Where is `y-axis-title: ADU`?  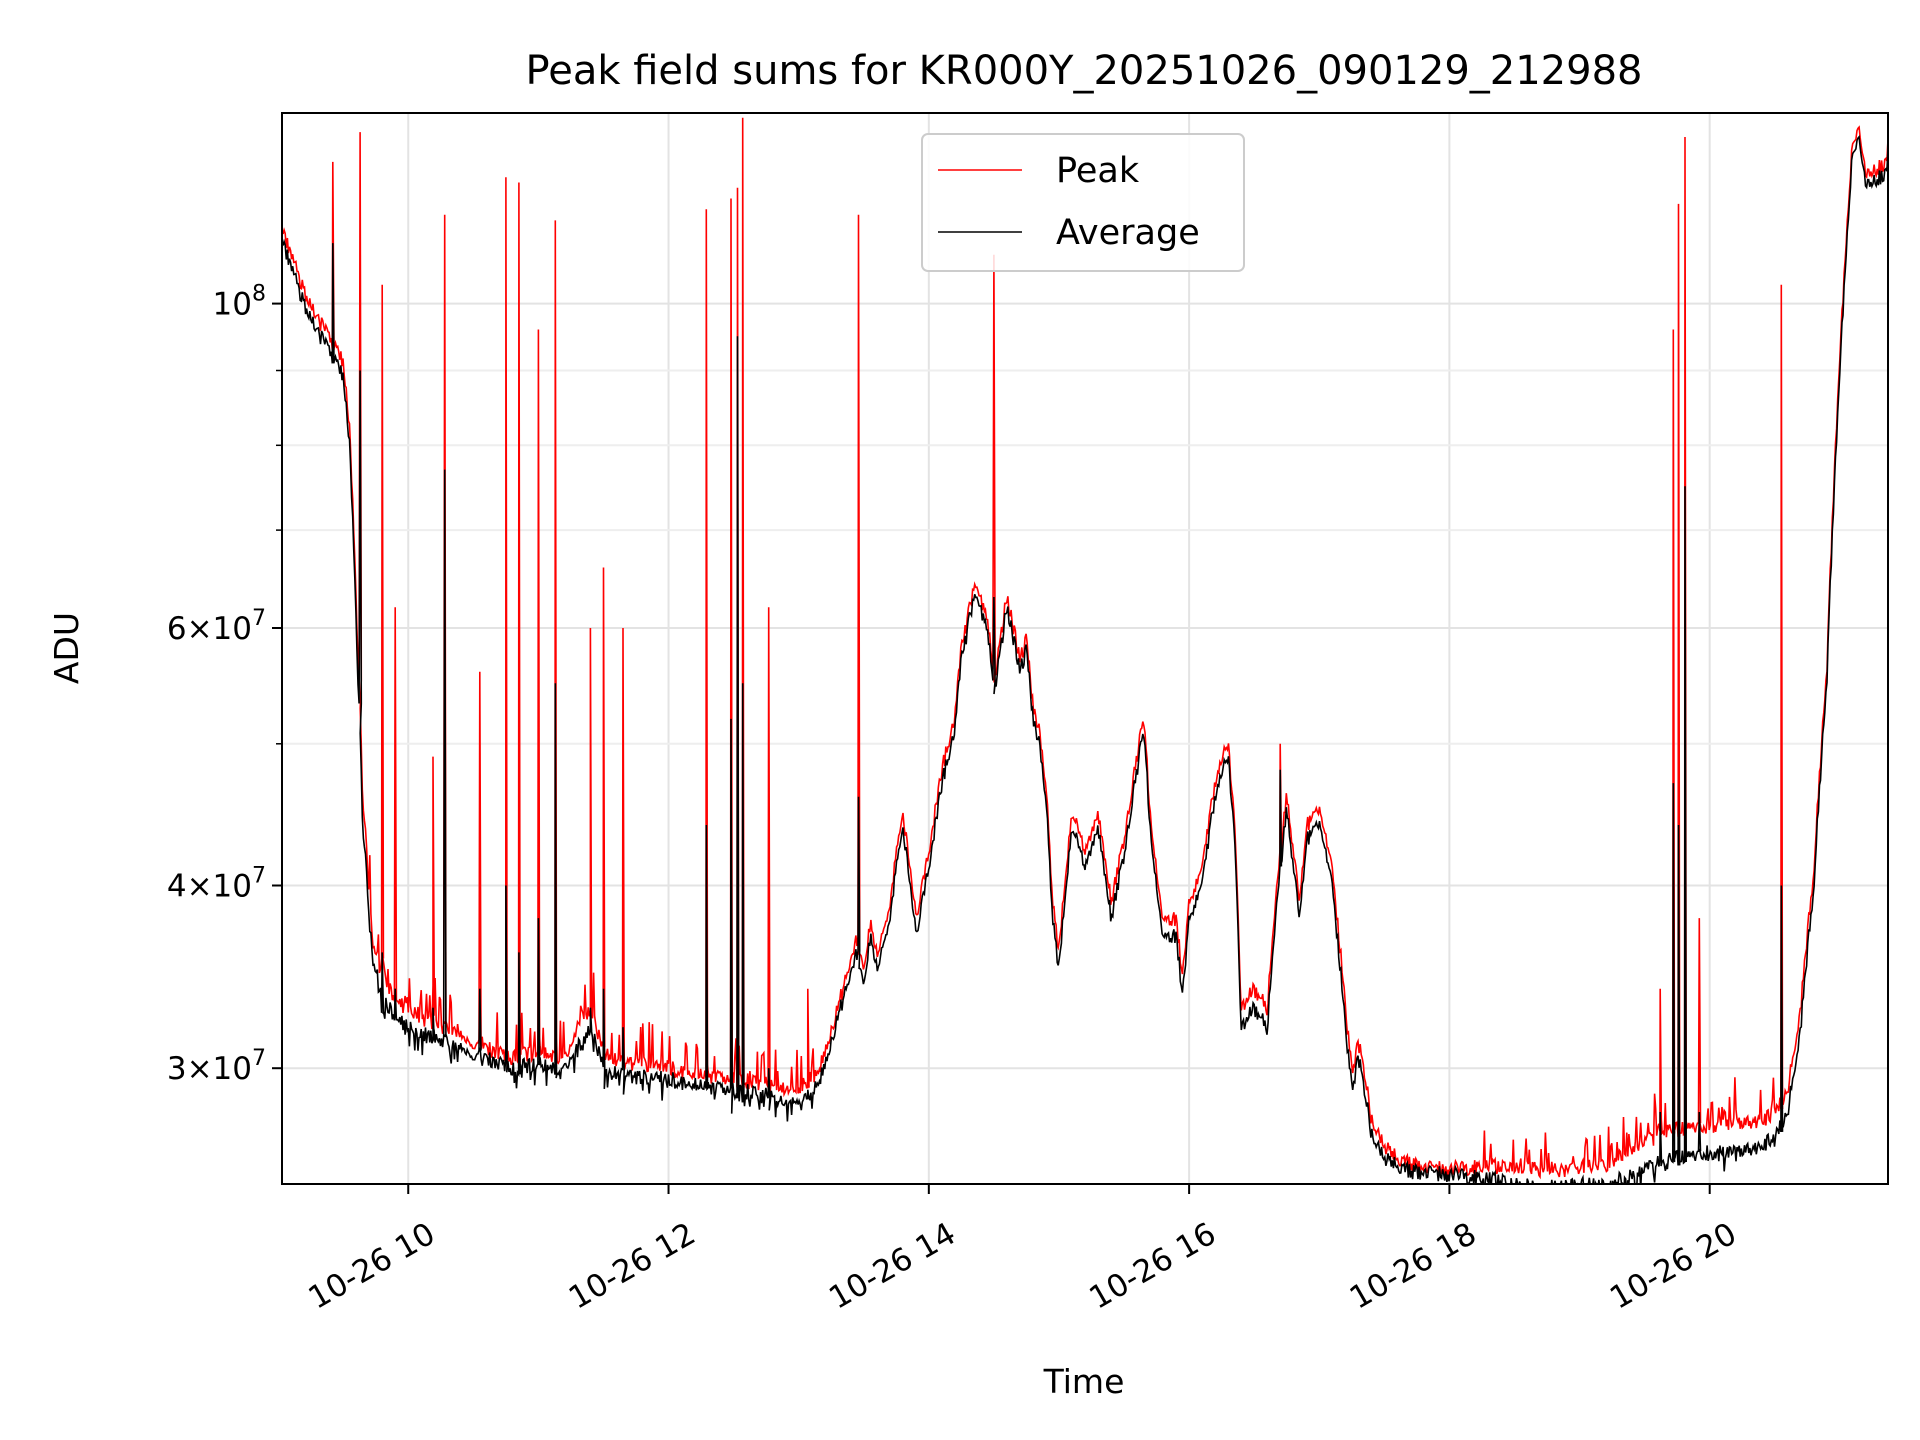
y-axis-title: ADU is located at coordinates (66, 648).